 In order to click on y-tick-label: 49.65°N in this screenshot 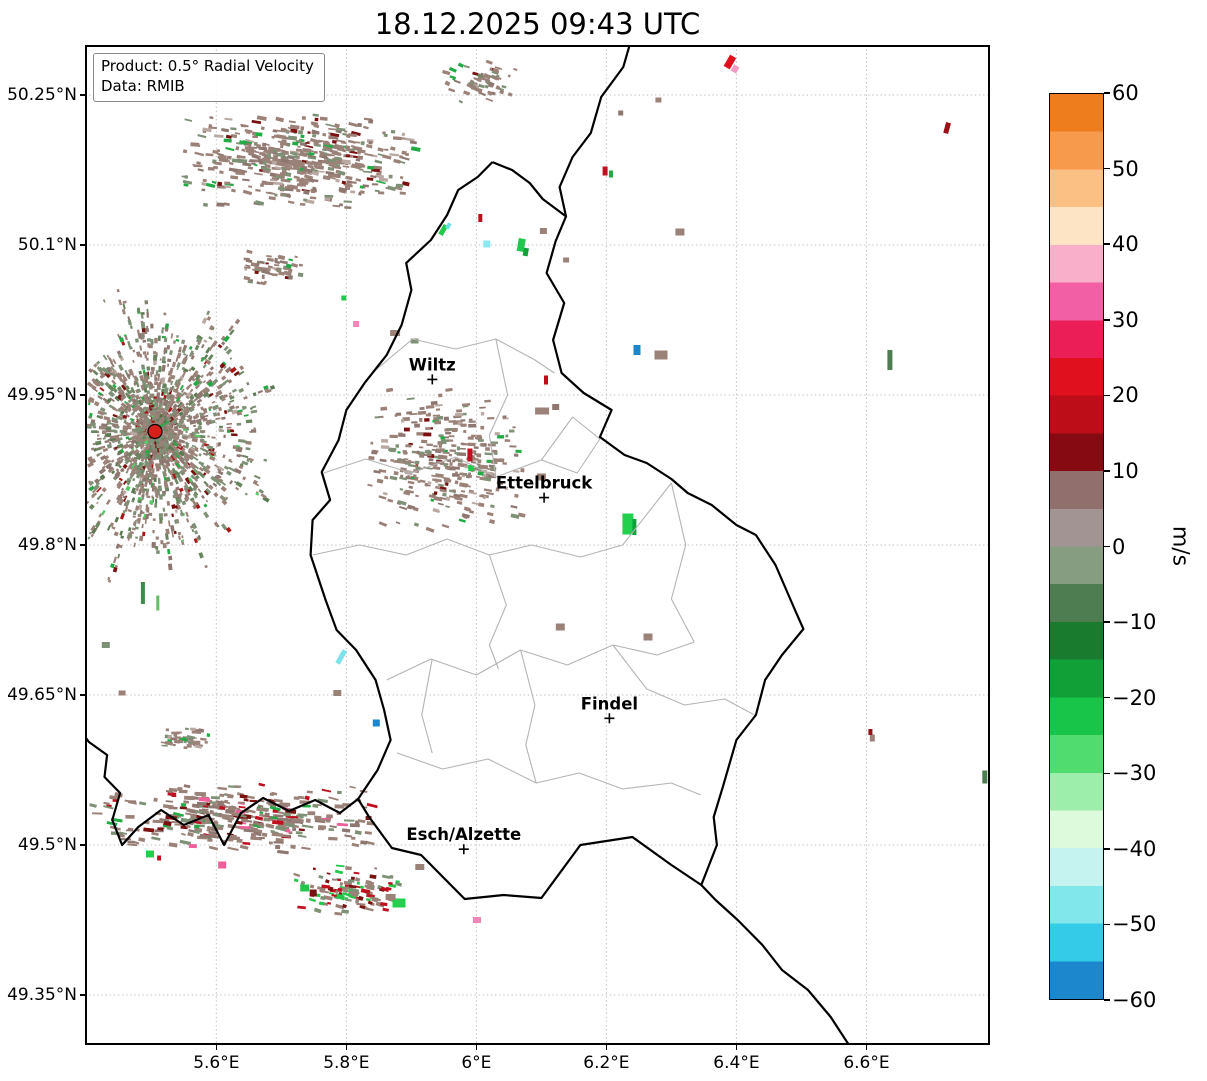, I will do `click(42, 695)`.